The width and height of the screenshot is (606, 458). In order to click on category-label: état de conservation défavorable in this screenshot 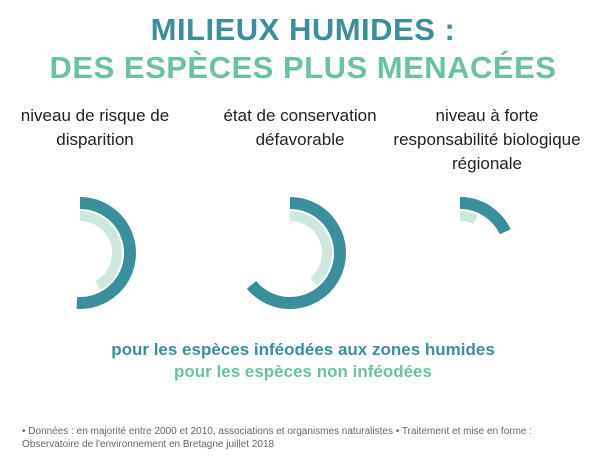, I will do `click(300, 127)`.